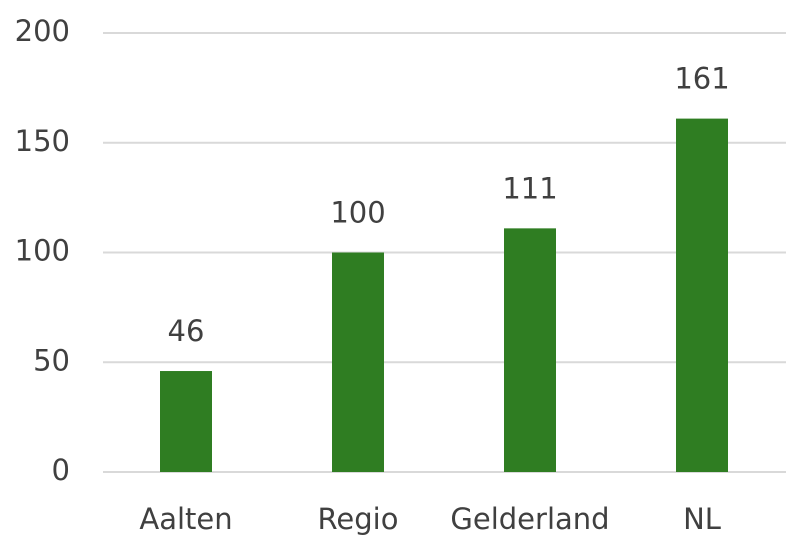 This screenshot has height=540, width=786. Describe the element at coordinates (61, 470) in the screenshot. I see `y-tick-label: 0` at that location.